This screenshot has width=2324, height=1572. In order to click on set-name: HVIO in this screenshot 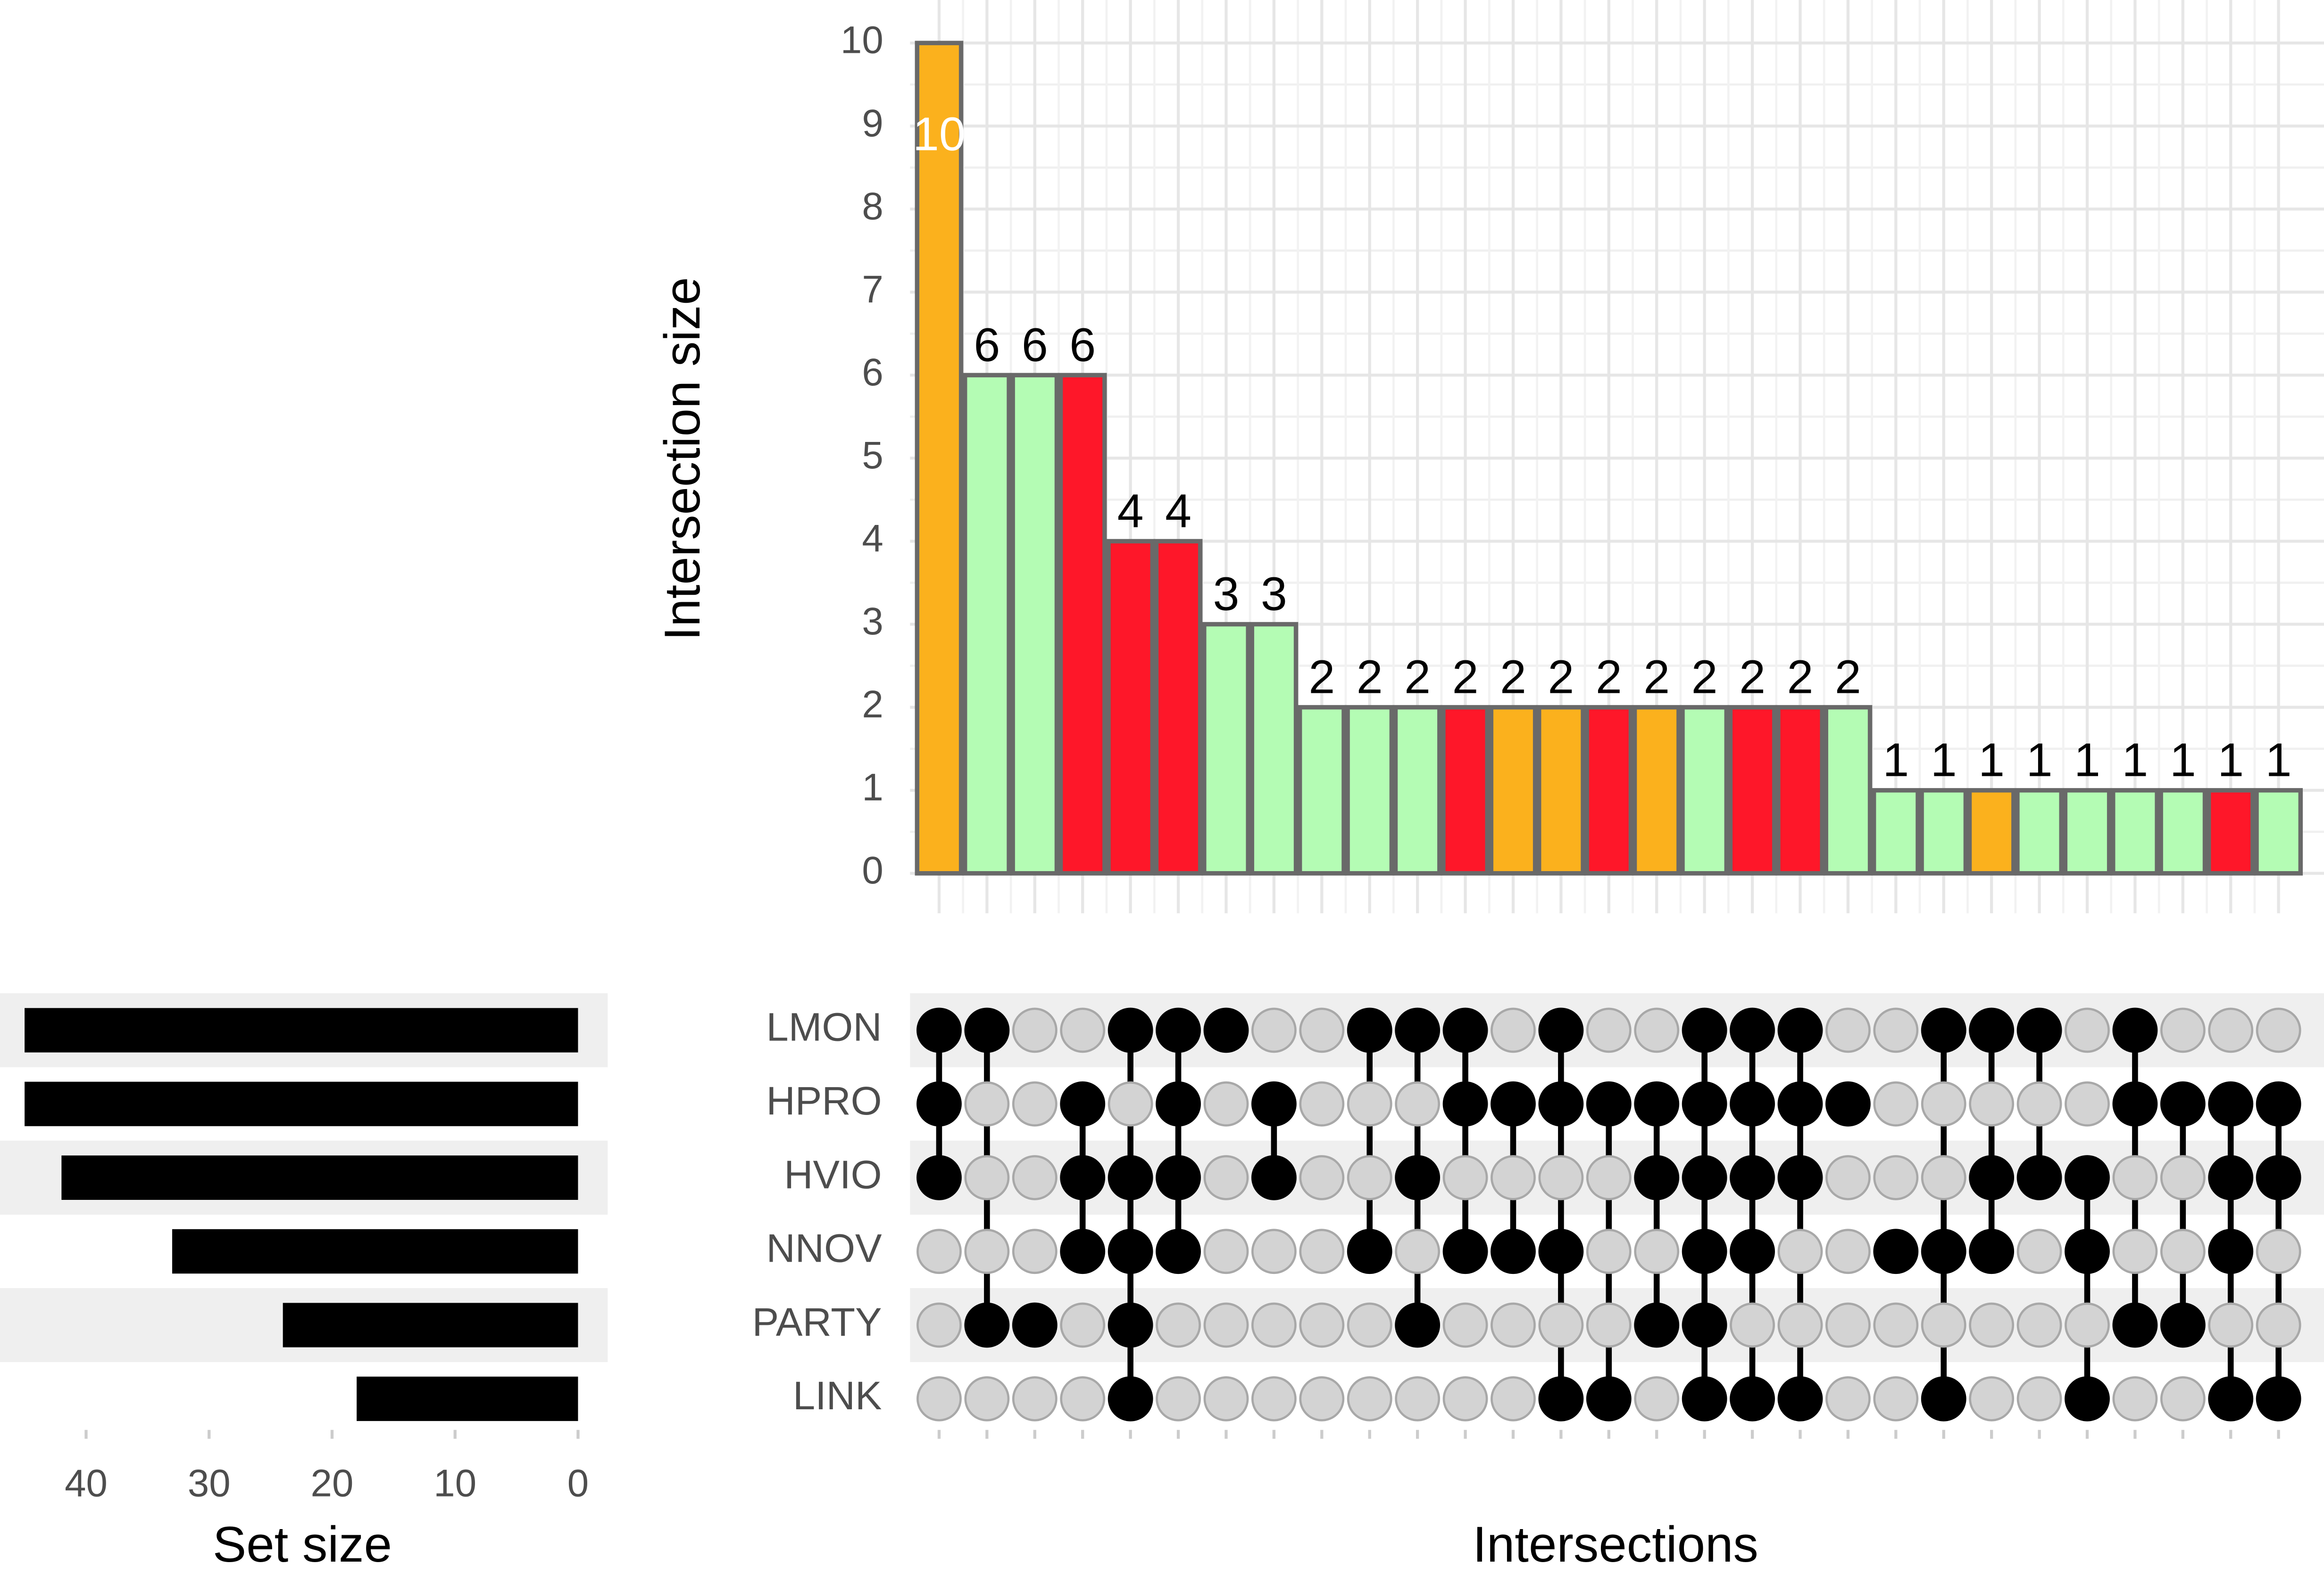, I will do `click(833, 1174)`.